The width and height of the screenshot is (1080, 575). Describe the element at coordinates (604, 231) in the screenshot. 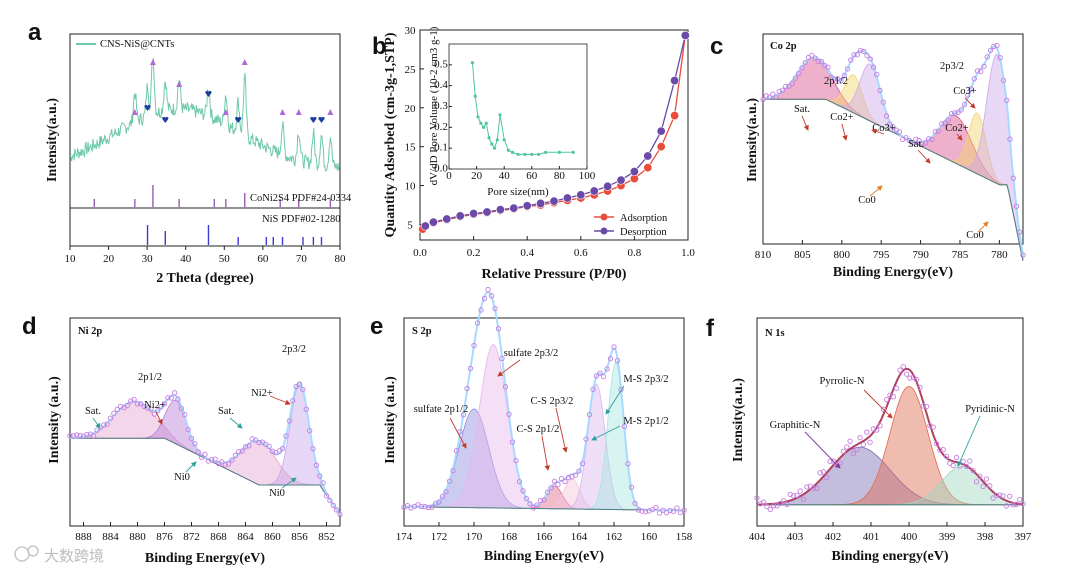

I see `legend-marker-desorption` at that location.